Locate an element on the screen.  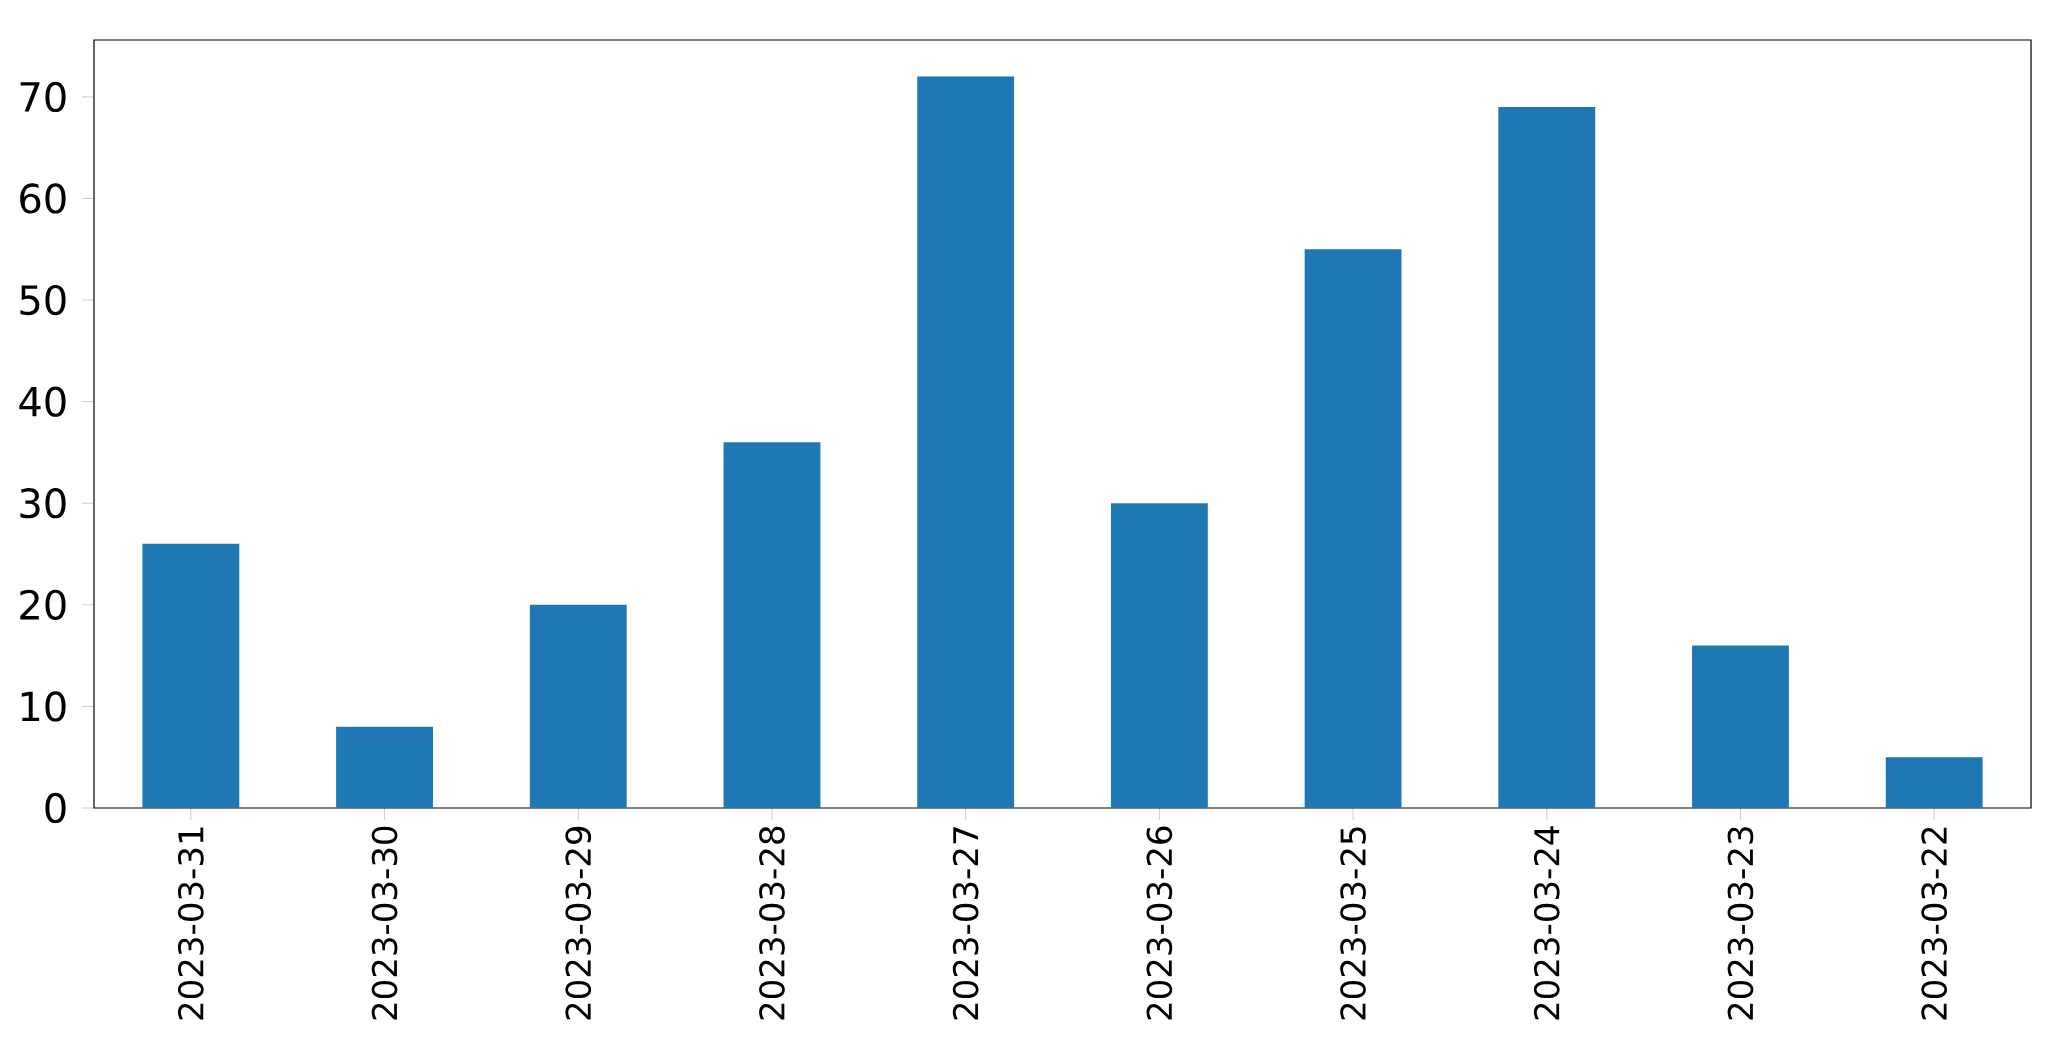
y-tick-label: 10 is located at coordinates (43, 706).